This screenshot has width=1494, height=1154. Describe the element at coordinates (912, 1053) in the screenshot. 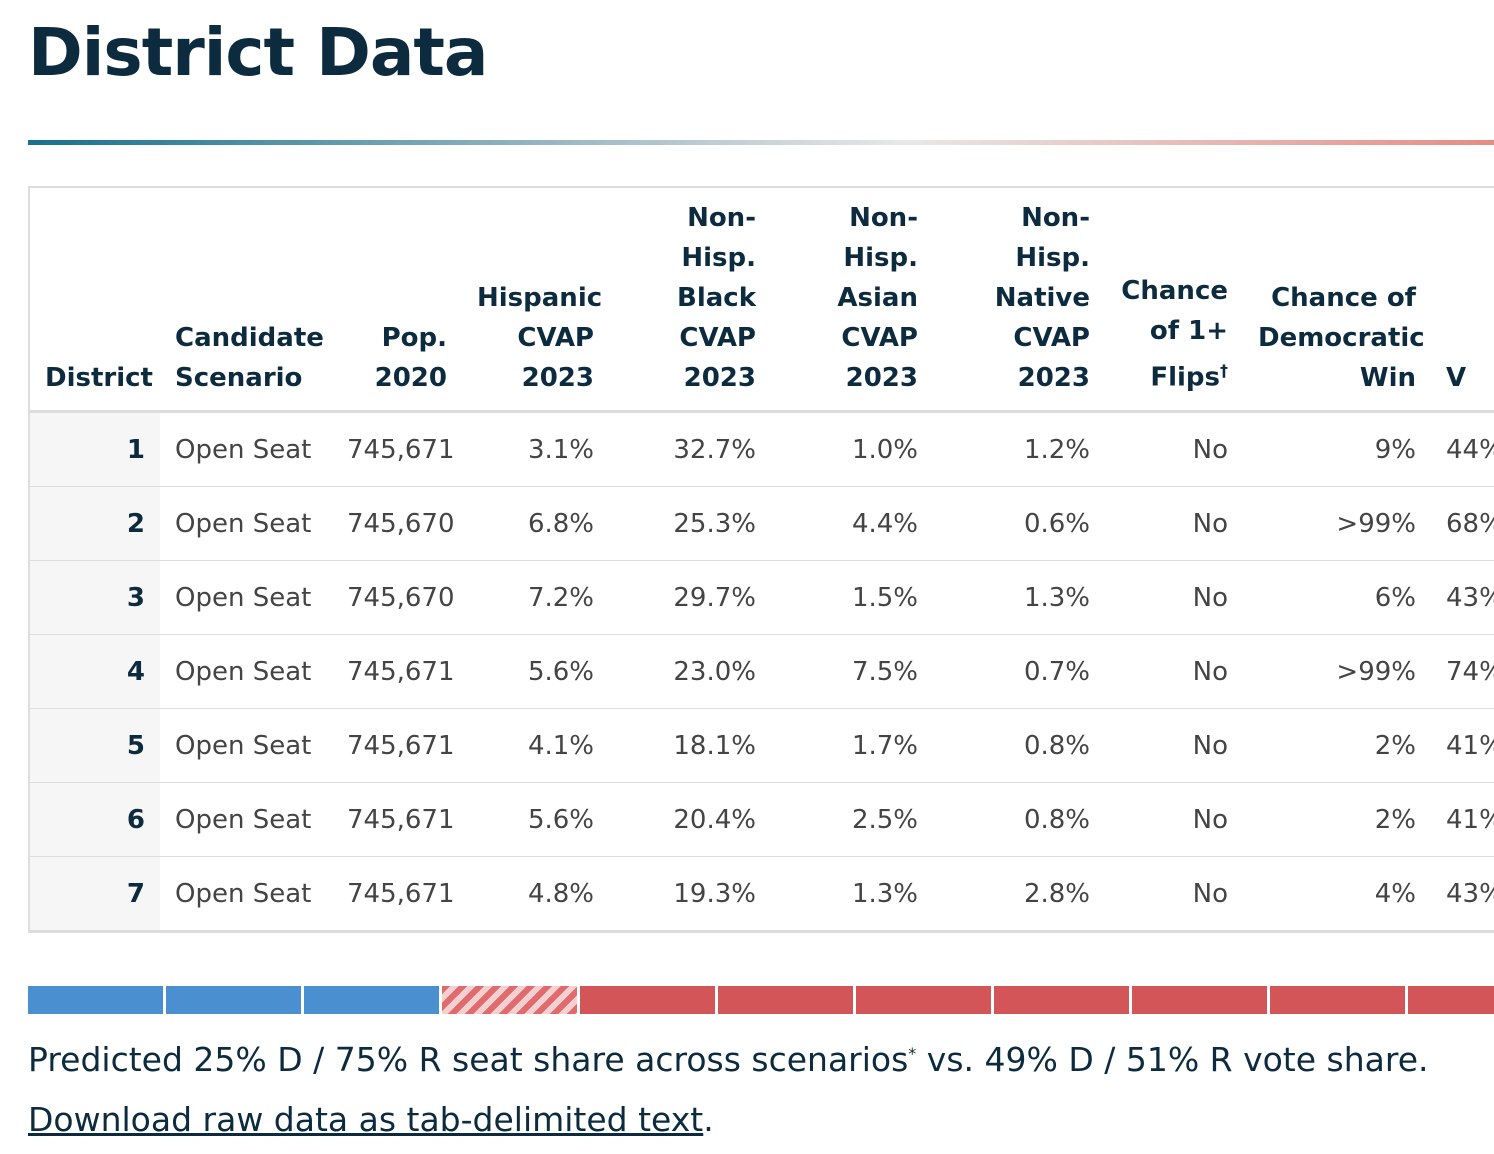

I see `footnote-mark: *` at that location.